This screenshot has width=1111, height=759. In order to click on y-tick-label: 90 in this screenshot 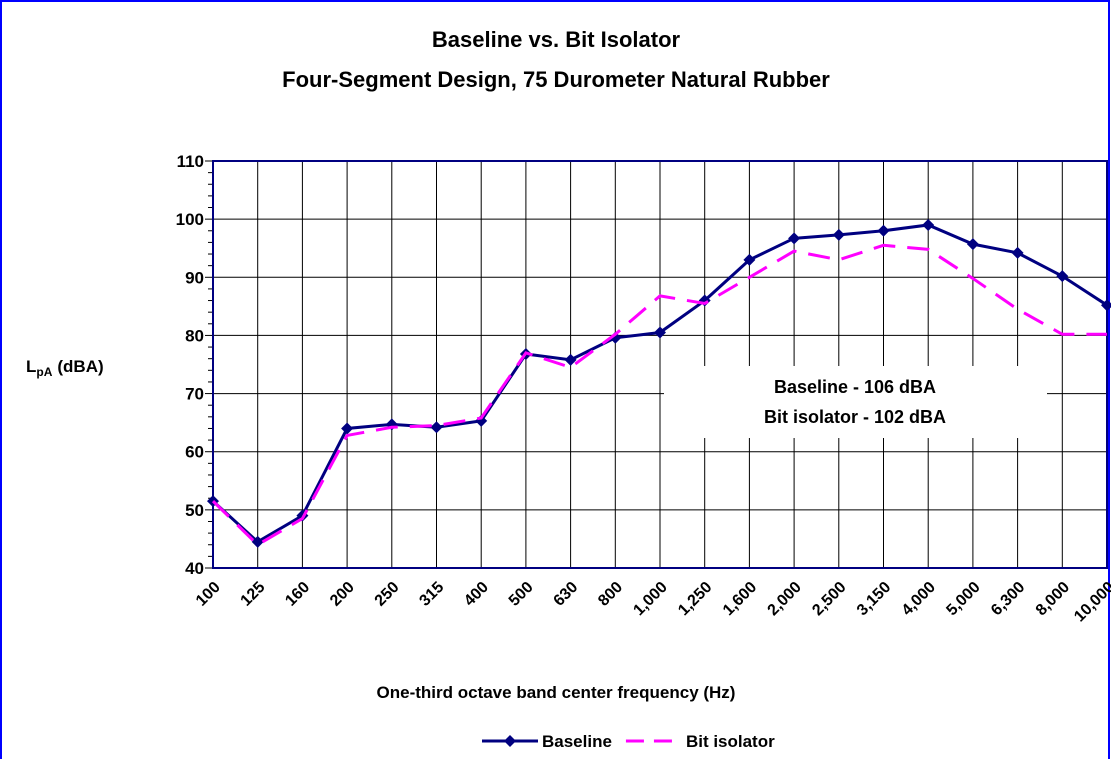, I will do `click(194, 277)`.